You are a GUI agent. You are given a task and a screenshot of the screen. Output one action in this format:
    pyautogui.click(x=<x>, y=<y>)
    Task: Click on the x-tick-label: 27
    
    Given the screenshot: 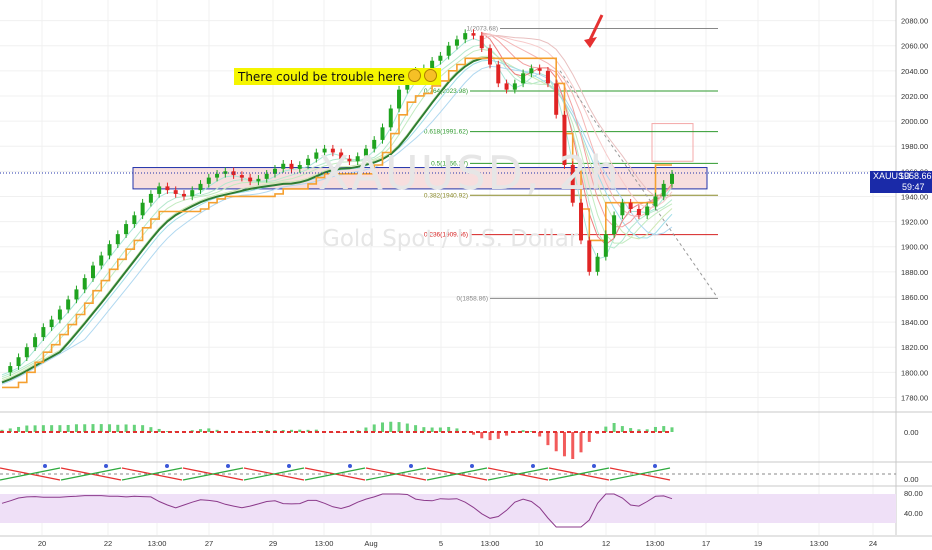 What is the action you would take?
    pyautogui.click(x=209, y=543)
    